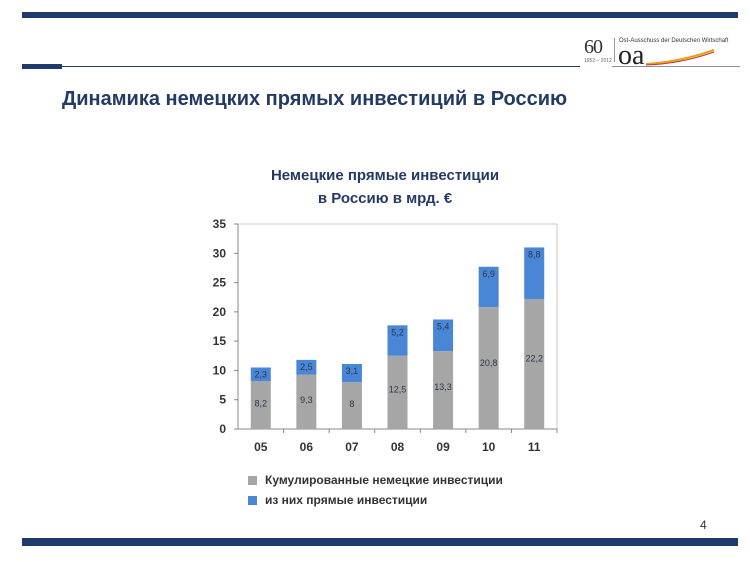 The image size is (750, 562). Describe the element at coordinates (398, 447) in the screenshot. I see `x-tick-label: 08` at that location.